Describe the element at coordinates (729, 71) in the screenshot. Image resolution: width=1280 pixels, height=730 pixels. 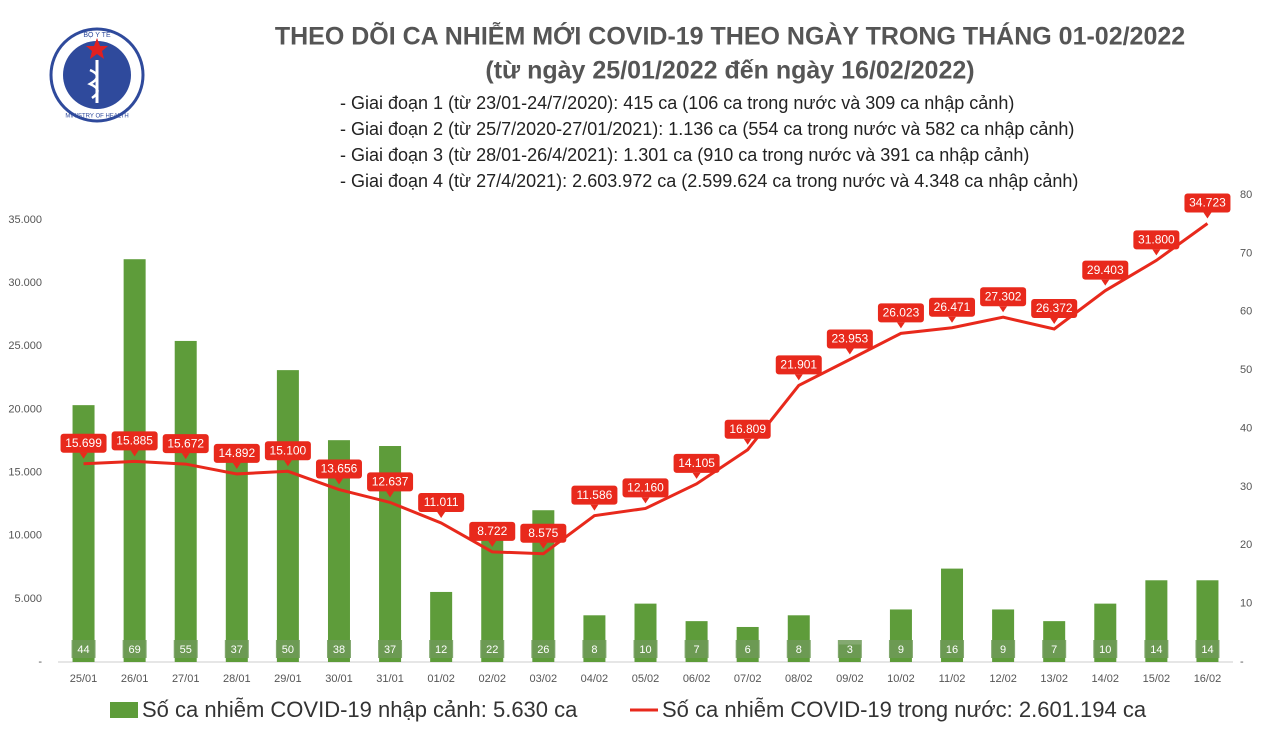
I see `chart-subtitle: (từ ngày 25/01/2022 đến ngày 16/02/2022)` at that location.